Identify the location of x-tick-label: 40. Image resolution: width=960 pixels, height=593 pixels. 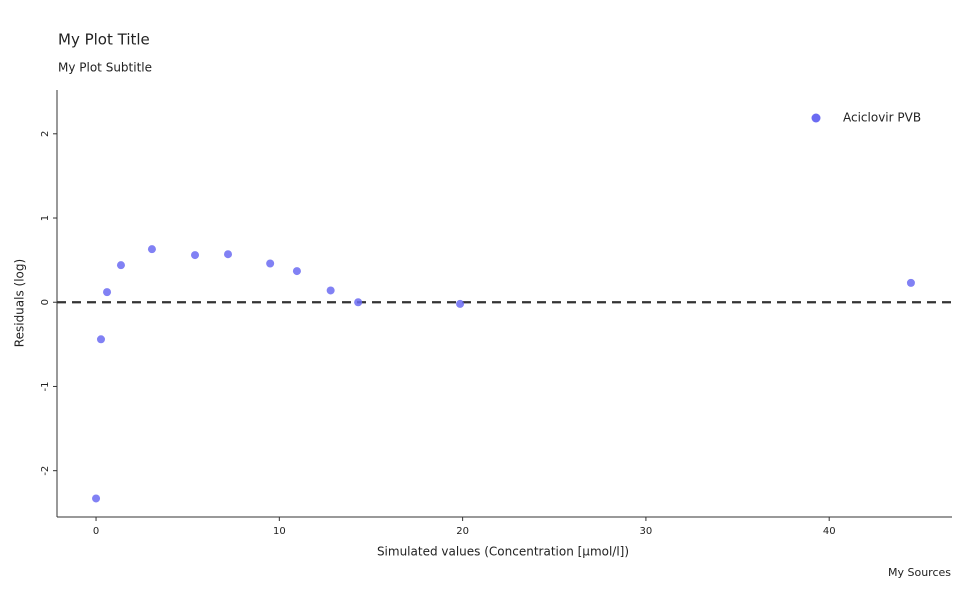
(829, 531).